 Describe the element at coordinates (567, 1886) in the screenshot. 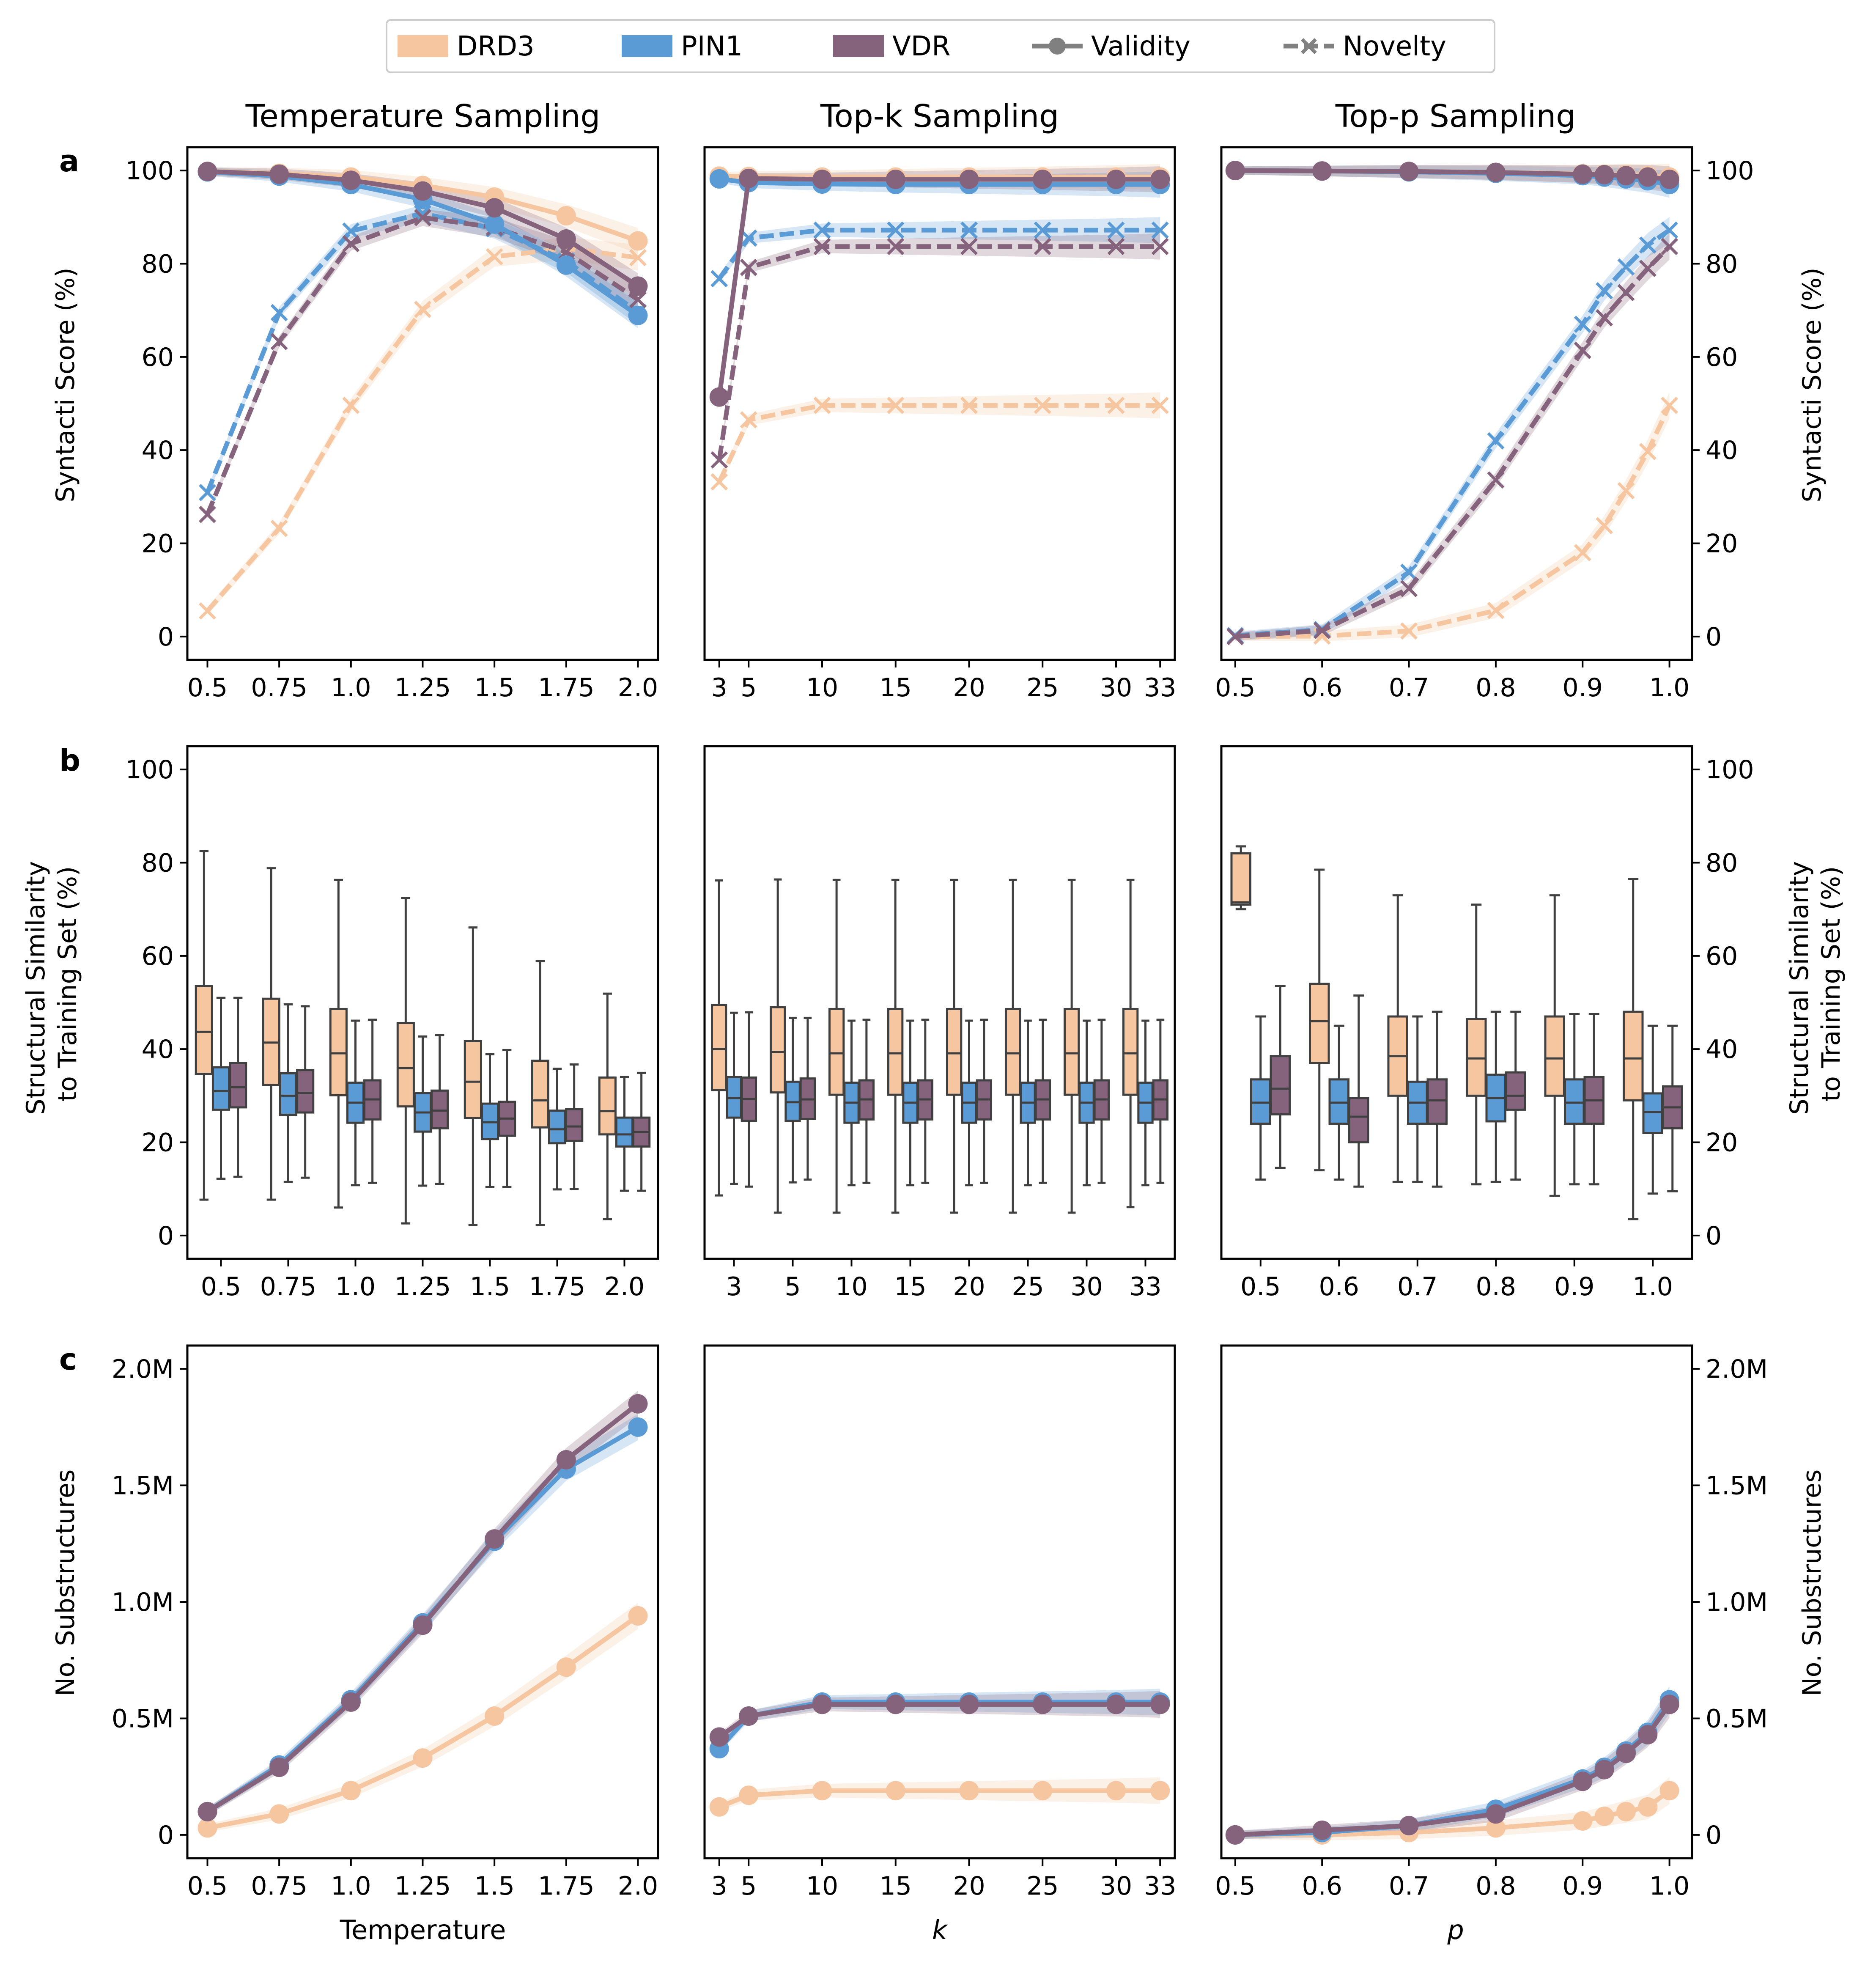

I see `xtick-label: 1.75` at that location.